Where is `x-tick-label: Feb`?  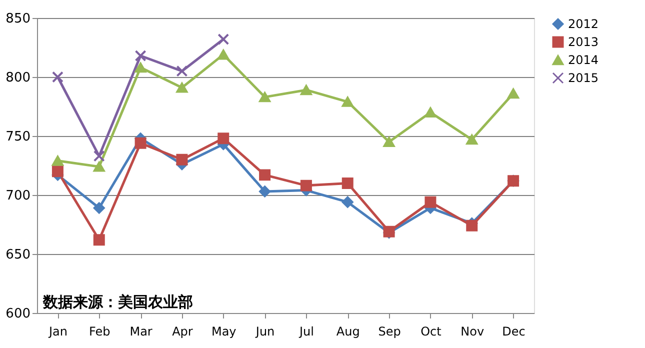 x-tick-label: Feb is located at coordinates (99, 331).